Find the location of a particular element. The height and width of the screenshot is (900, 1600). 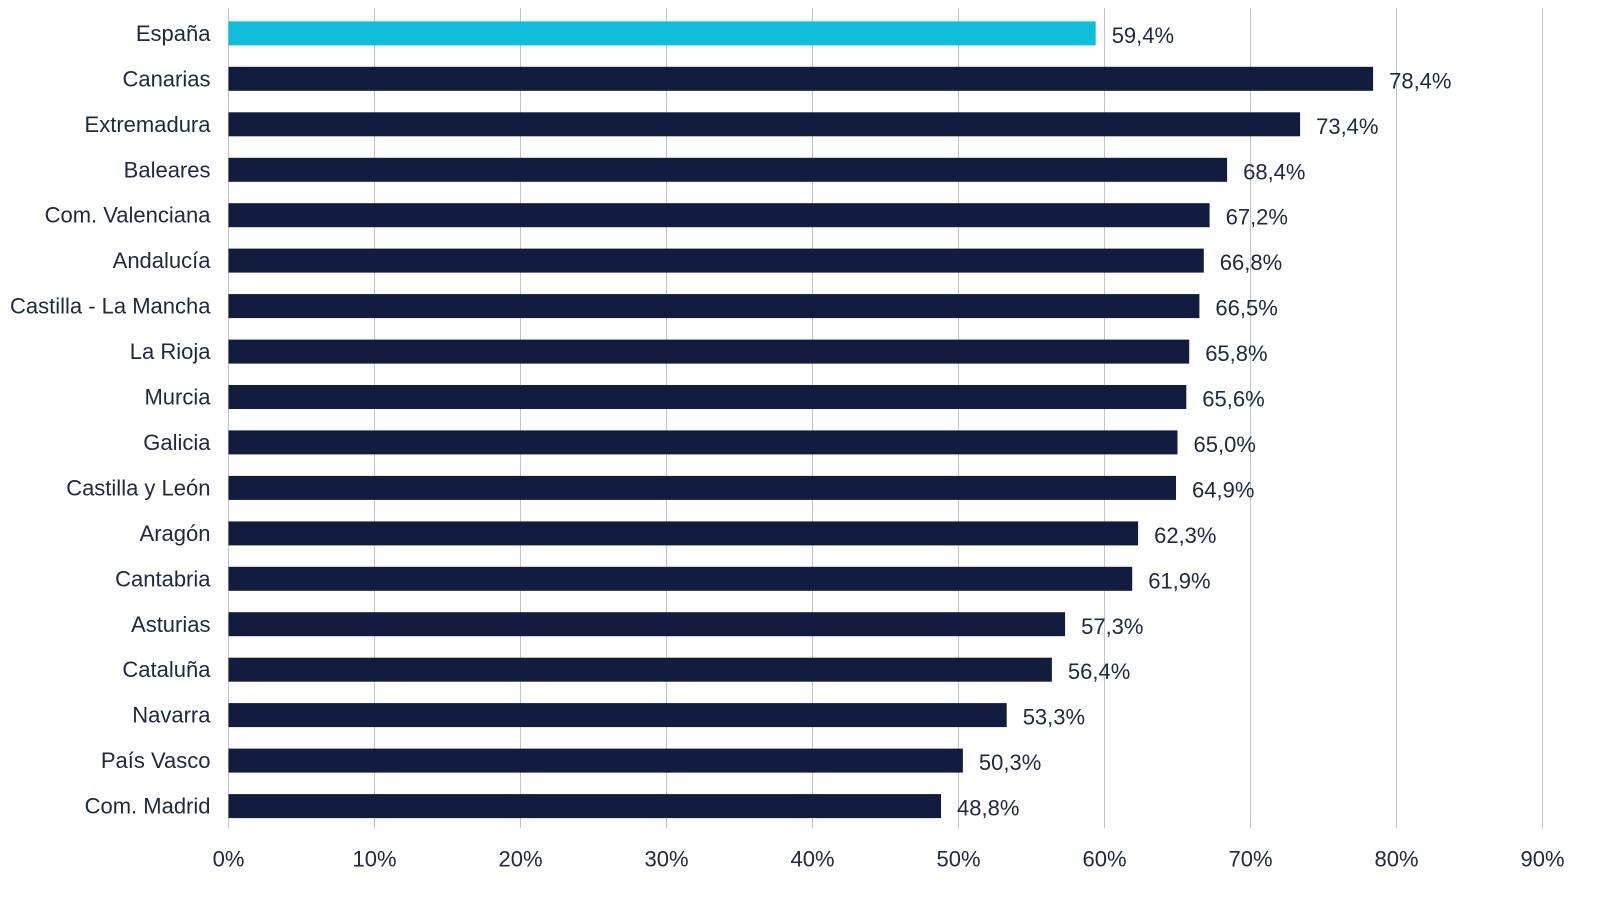

svg-text: 59,4% is located at coordinates (1143, 35).